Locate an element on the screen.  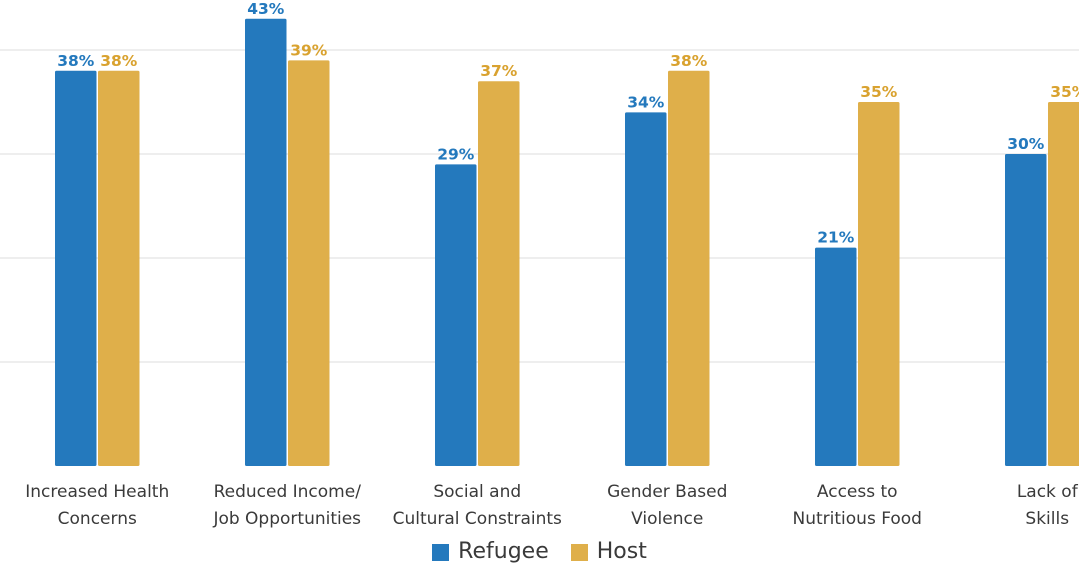
category-label-3: Social and Cultural Constraints is located at coordinates (477, 505).